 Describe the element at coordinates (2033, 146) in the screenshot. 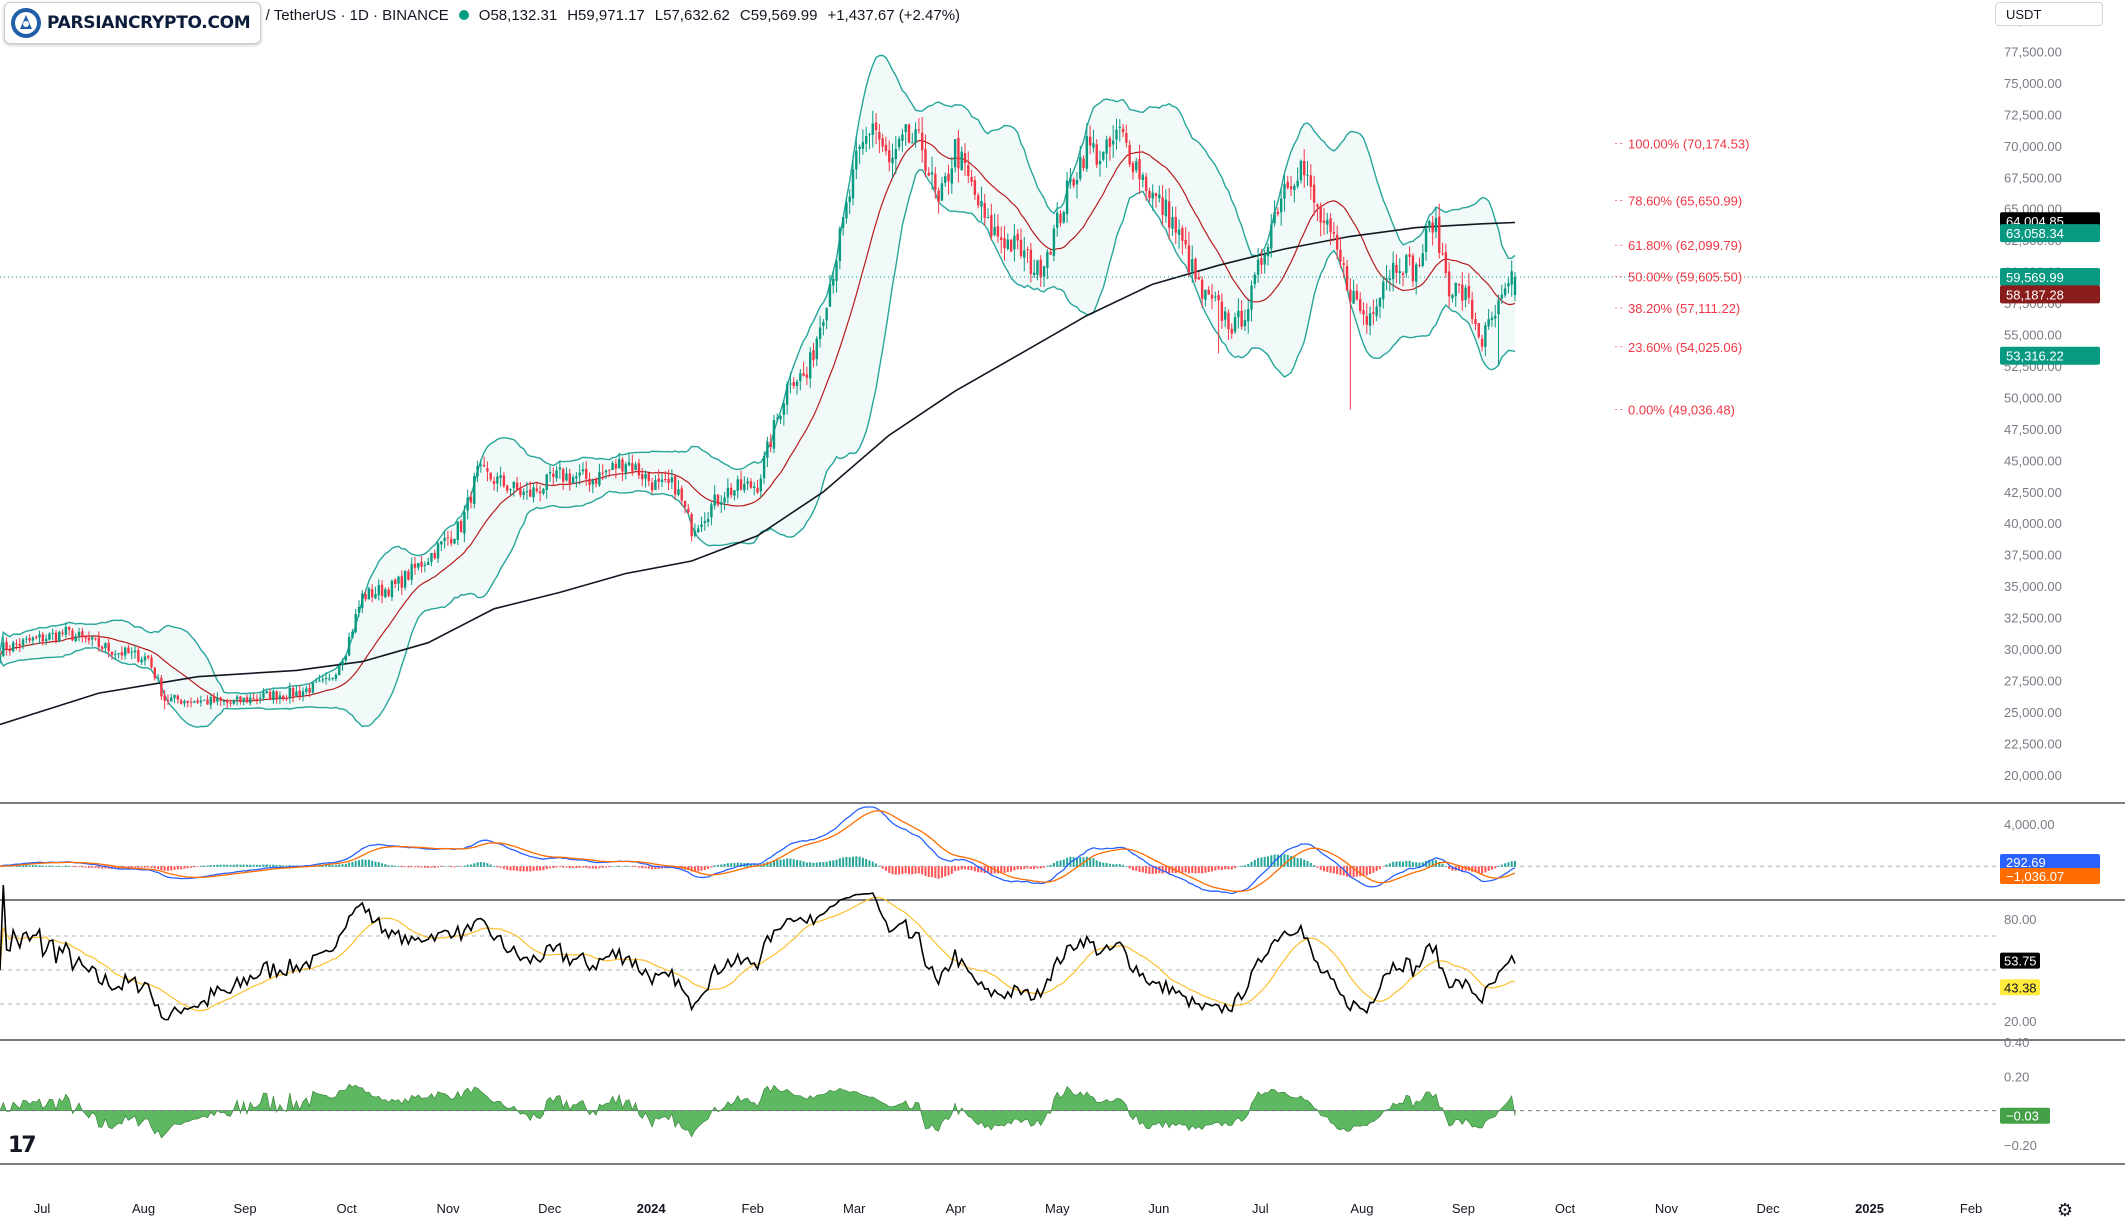

I see `price-axis-tick: 70,000.00` at that location.